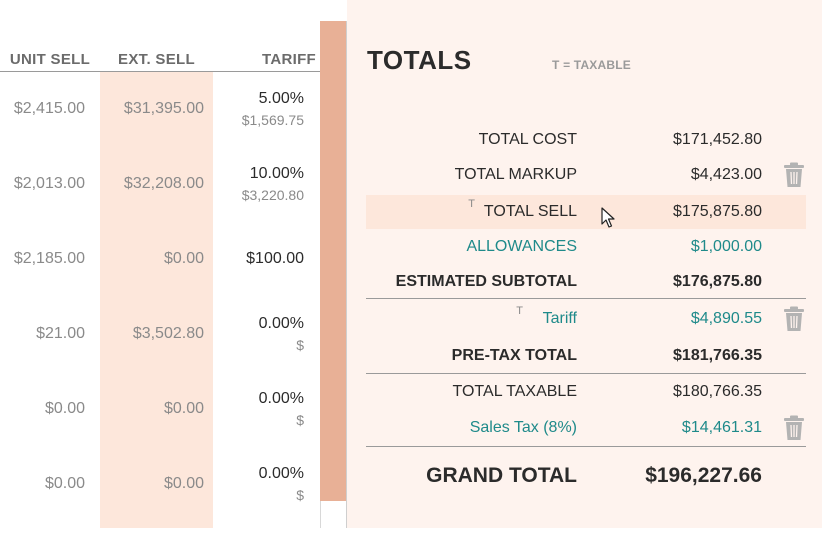  I want to click on table-row: $21.00 $3,502.80 0.00% $, so click(160, 357).